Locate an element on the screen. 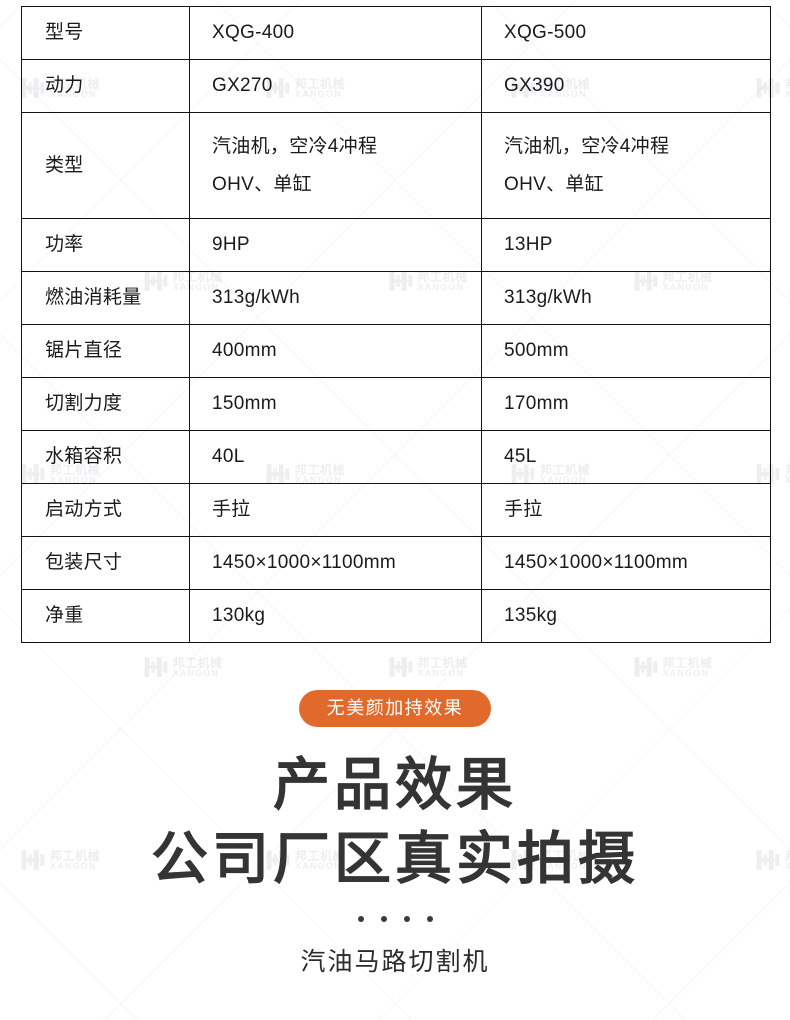 Image resolution: width=790 pixels, height=1020 pixels. spec-label-cell: 功率 is located at coordinates (105, 245).